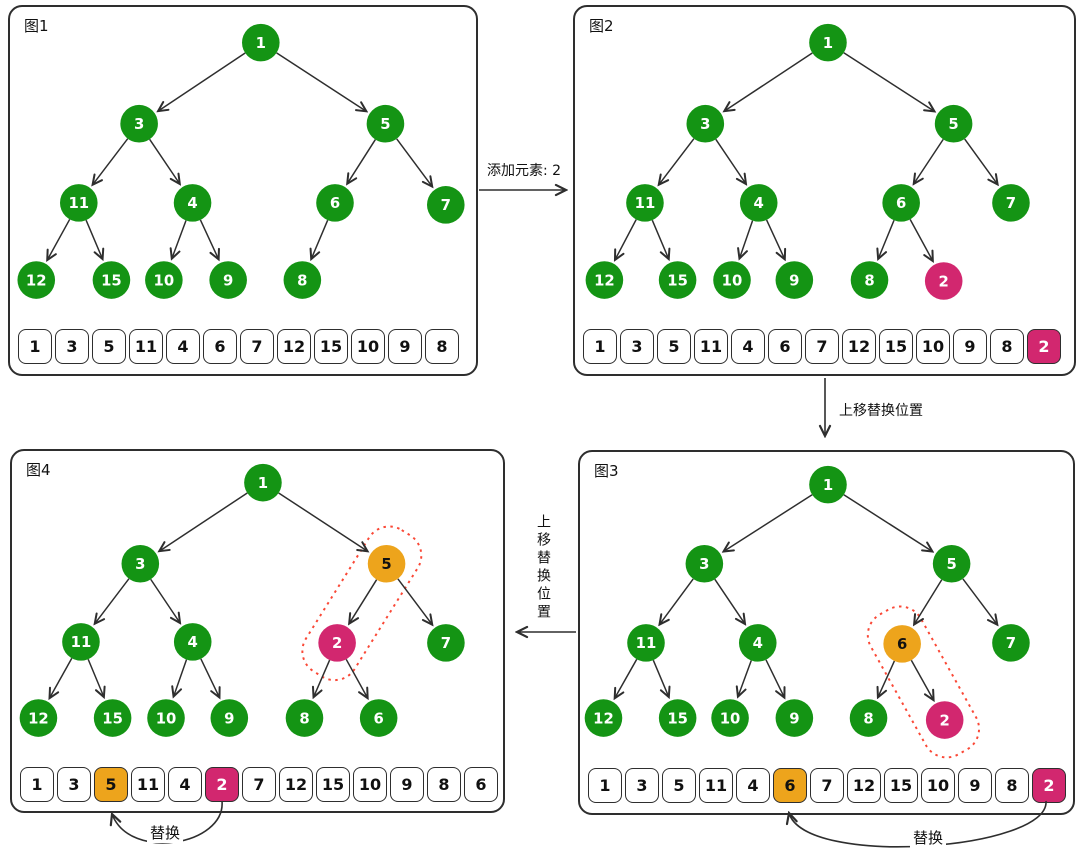 The image size is (1080, 854). I want to click on swap-label-fig4: 替换, so click(165, 832).